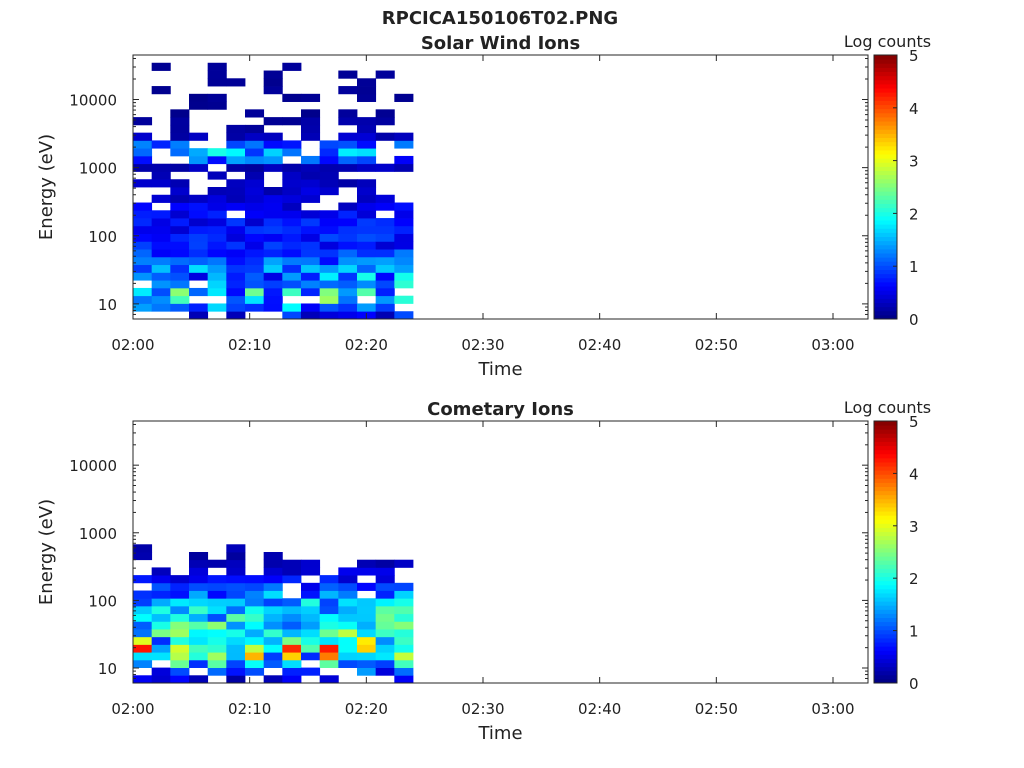 This screenshot has height=768, width=1024. What do you see at coordinates (914, 422) in the screenshot?
I see `colorbar-tick-label: 5` at bounding box center [914, 422].